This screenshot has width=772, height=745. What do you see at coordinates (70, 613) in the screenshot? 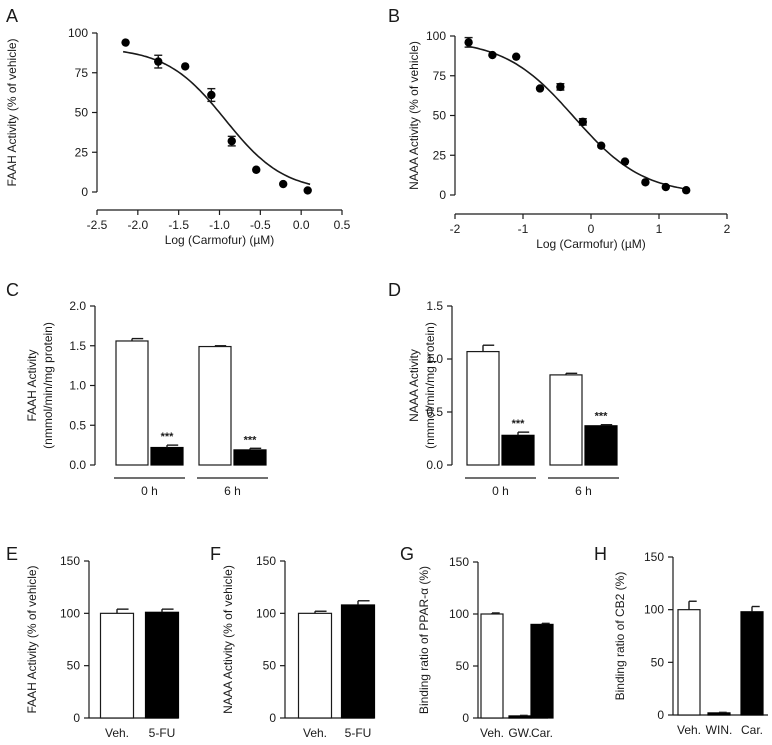
I see `y-tick-label-E: 100` at bounding box center [70, 613].